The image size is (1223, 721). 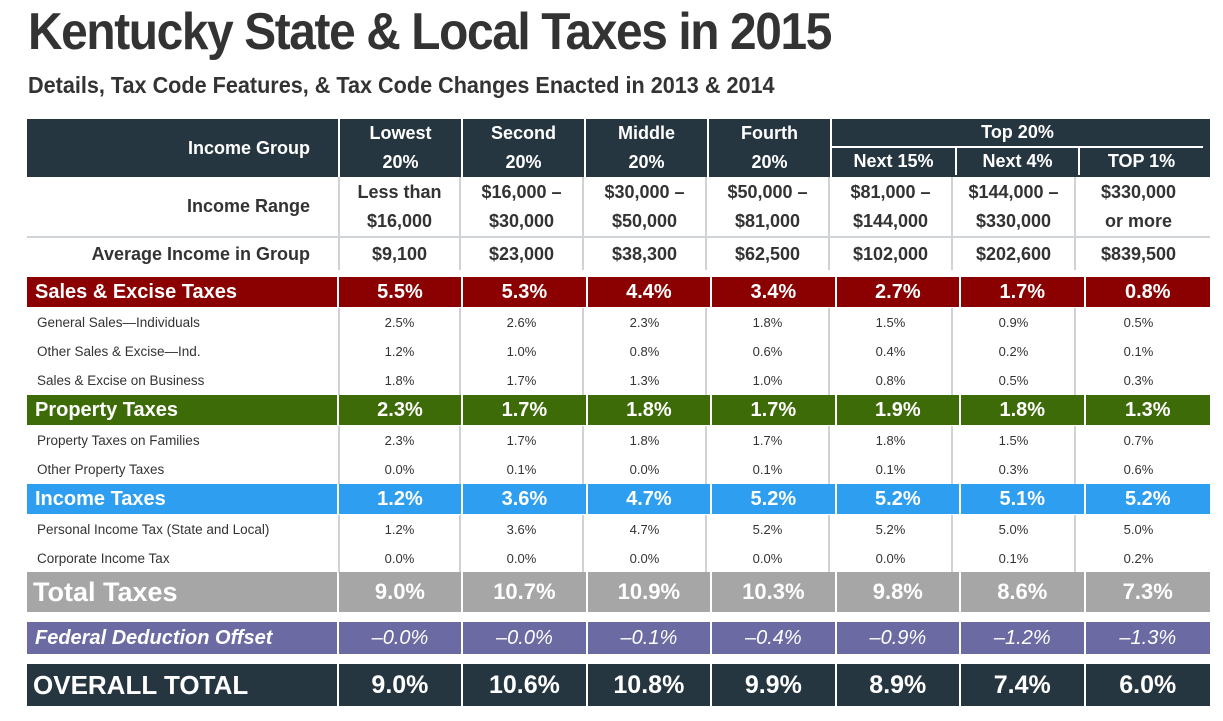 I want to click on total-taxes-cell: 9.0%, so click(x=400, y=592).